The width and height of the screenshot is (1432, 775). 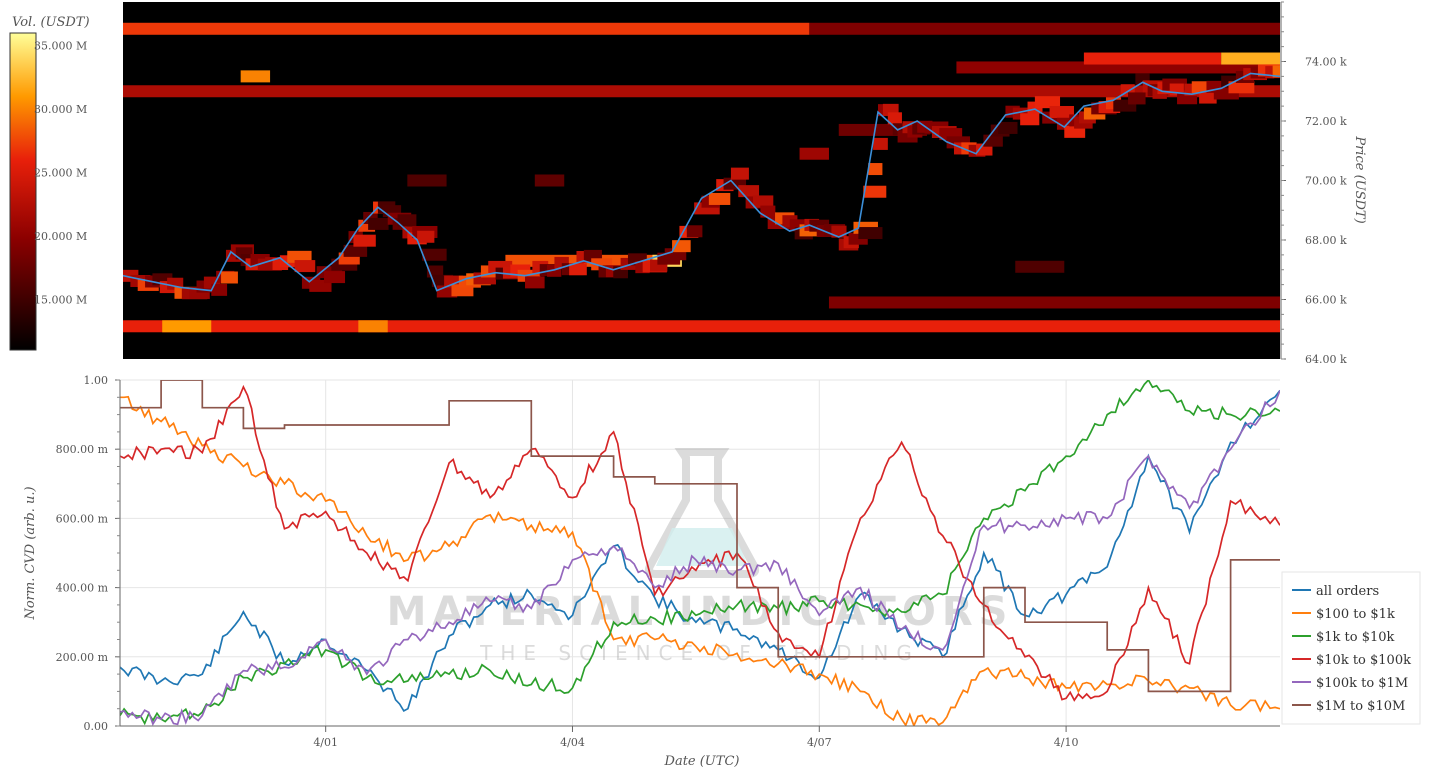 I want to click on y-tick-label: 0.00, so click(x=96, y=726).